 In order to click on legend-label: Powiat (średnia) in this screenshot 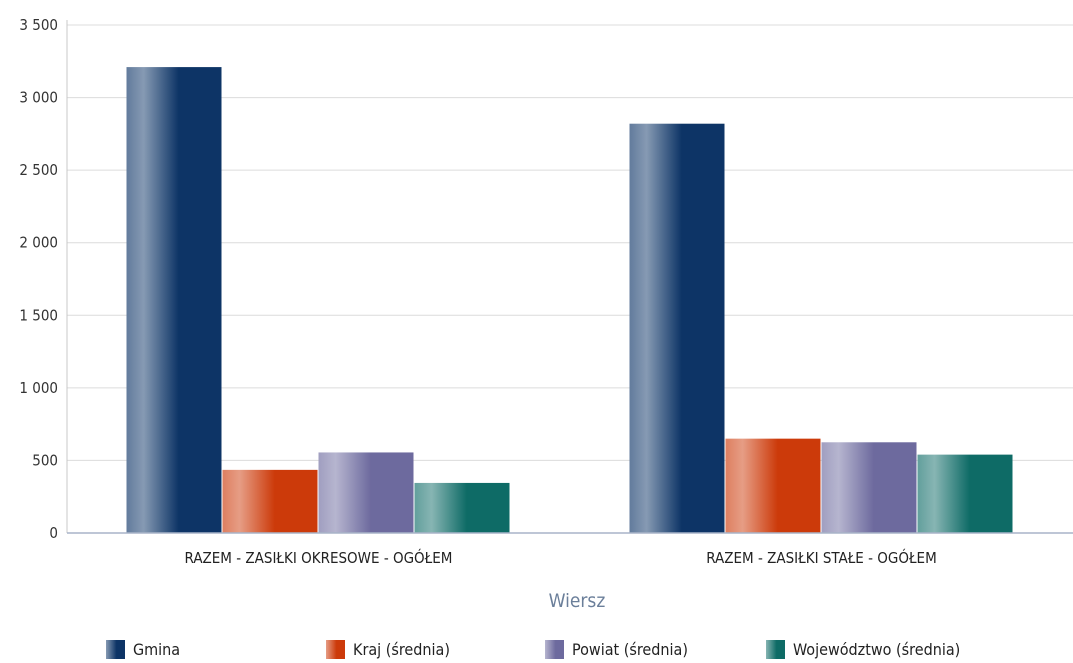, I will do `click(630, 649)`.